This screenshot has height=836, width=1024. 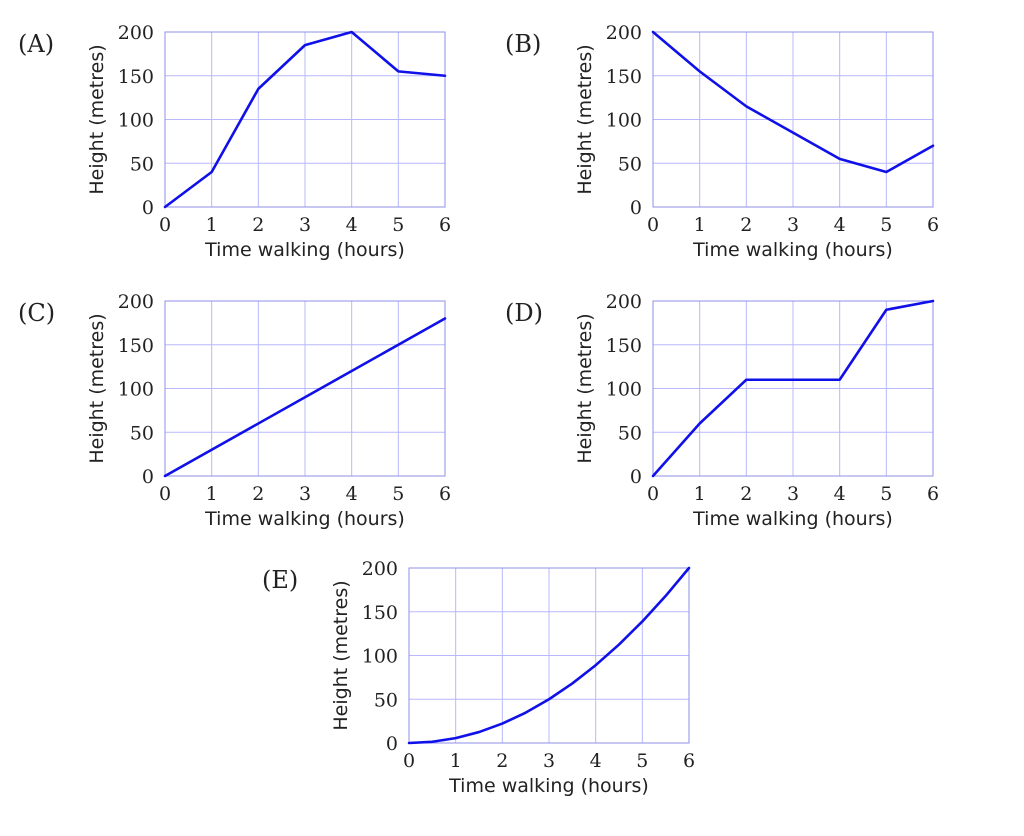 I want to click on panel-label: (D), so click(x=524, y=313).